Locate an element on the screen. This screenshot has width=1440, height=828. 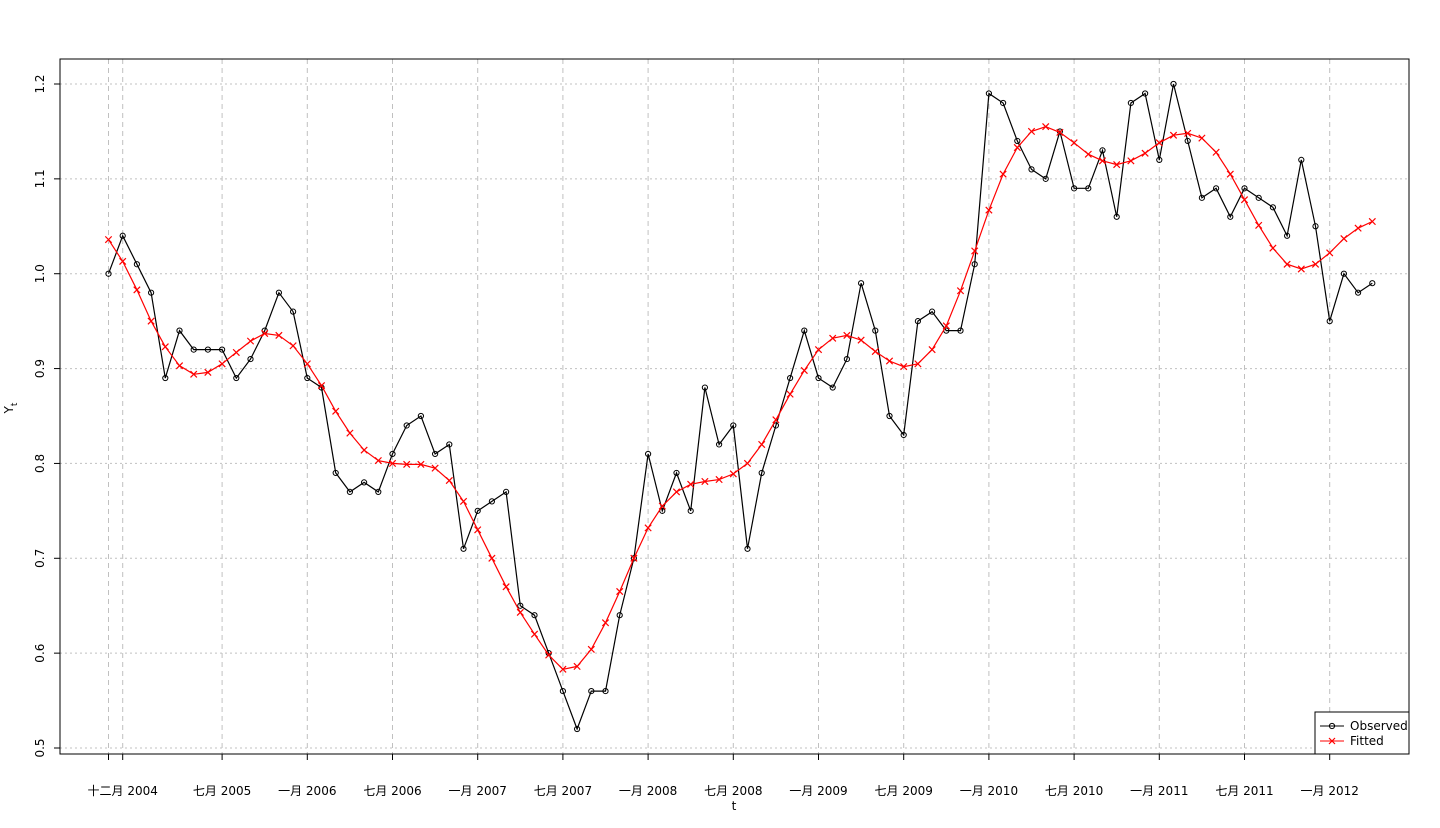
y-tick-label: 0.7 is located at coordinates (40, 558).